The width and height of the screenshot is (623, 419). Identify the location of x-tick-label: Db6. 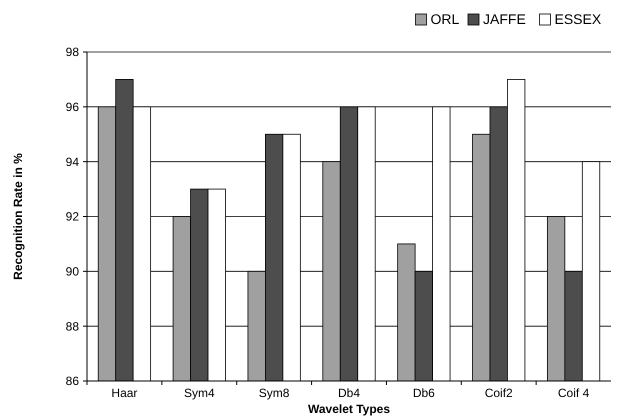
(424, 393).